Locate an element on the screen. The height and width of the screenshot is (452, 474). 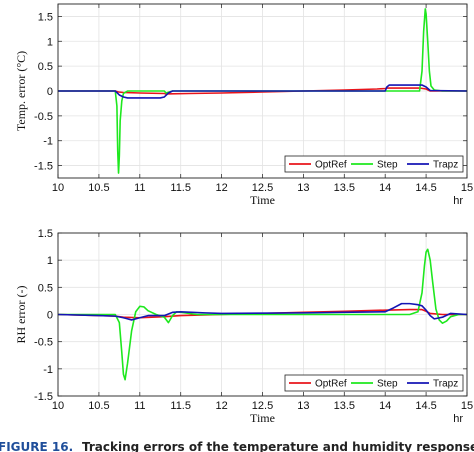
caption-label: FIGURE 16. is located at coordinates (36, 446).